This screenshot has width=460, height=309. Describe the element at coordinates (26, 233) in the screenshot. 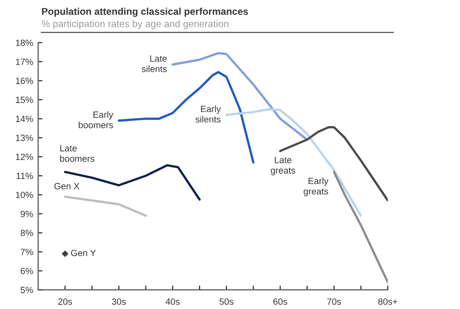

I see `y-tick-label: 8%` at that location.